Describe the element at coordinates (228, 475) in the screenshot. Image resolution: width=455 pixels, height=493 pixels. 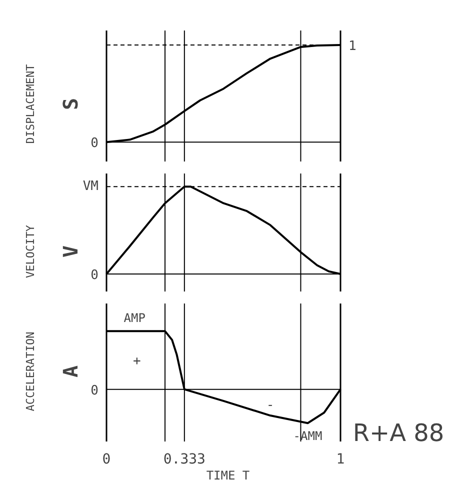
I see `x-axis-title: TIME T` at that location.